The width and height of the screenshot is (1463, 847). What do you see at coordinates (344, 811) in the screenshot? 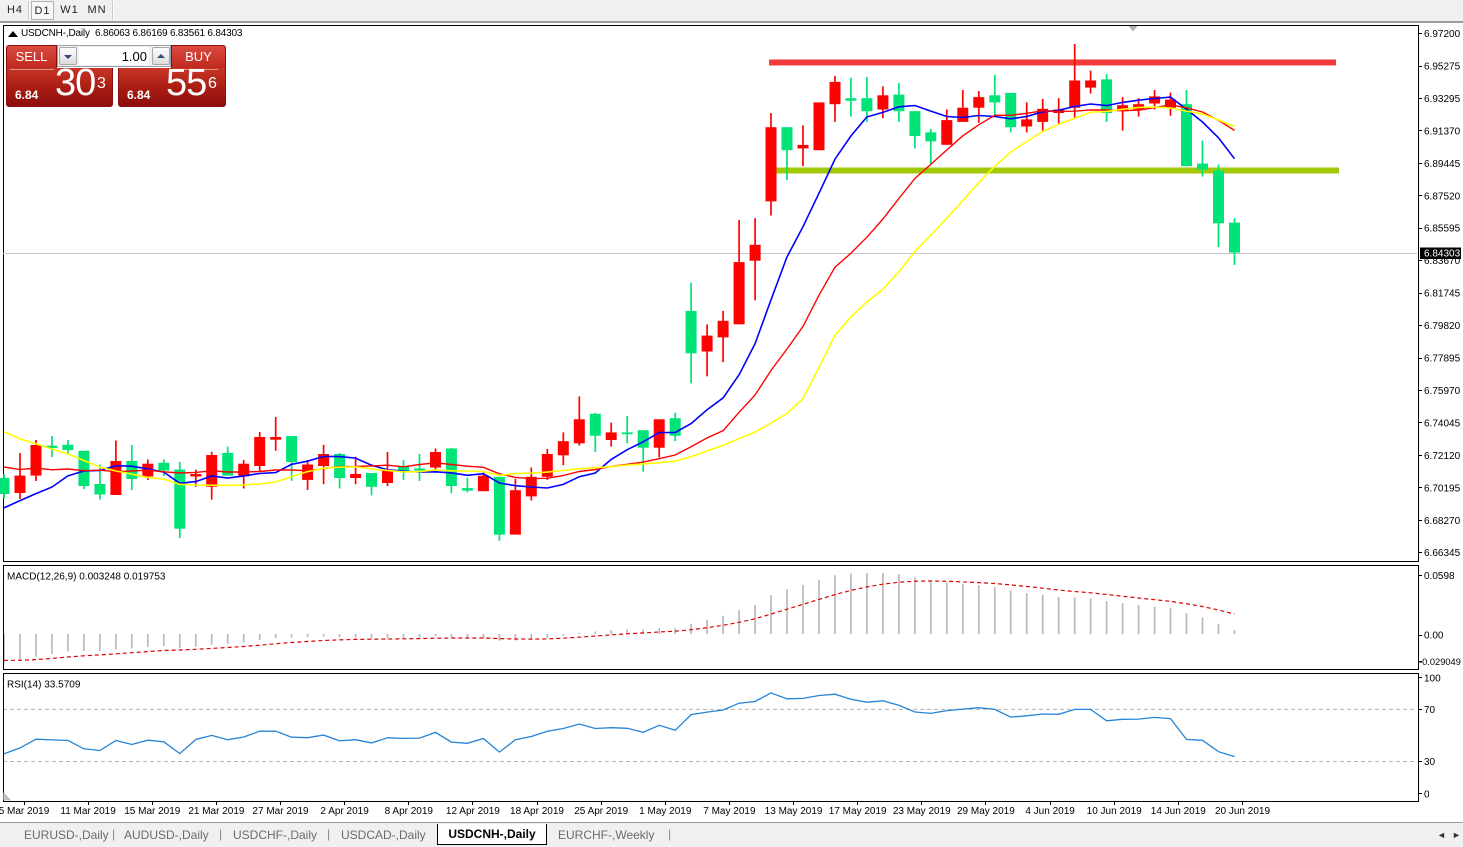
I see `svg-text: 2 Apr 2019` at bounding box center [344, 811].